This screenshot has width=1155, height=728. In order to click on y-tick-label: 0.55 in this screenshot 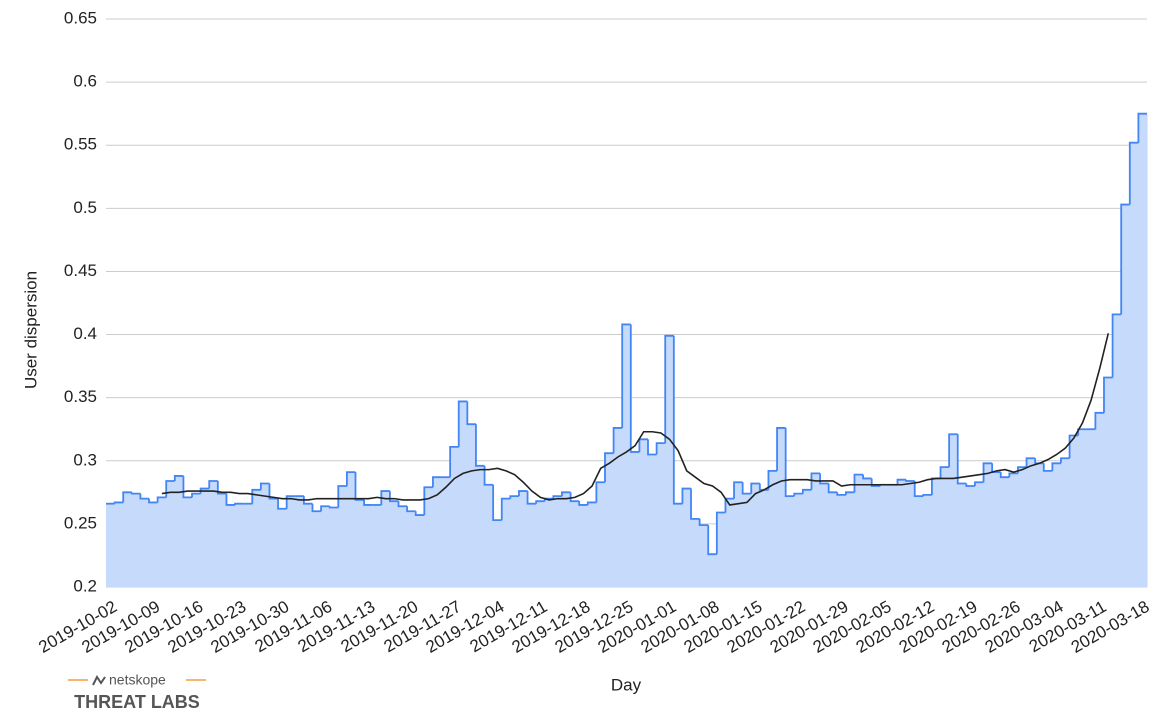, I will do `click(80, 144)`.